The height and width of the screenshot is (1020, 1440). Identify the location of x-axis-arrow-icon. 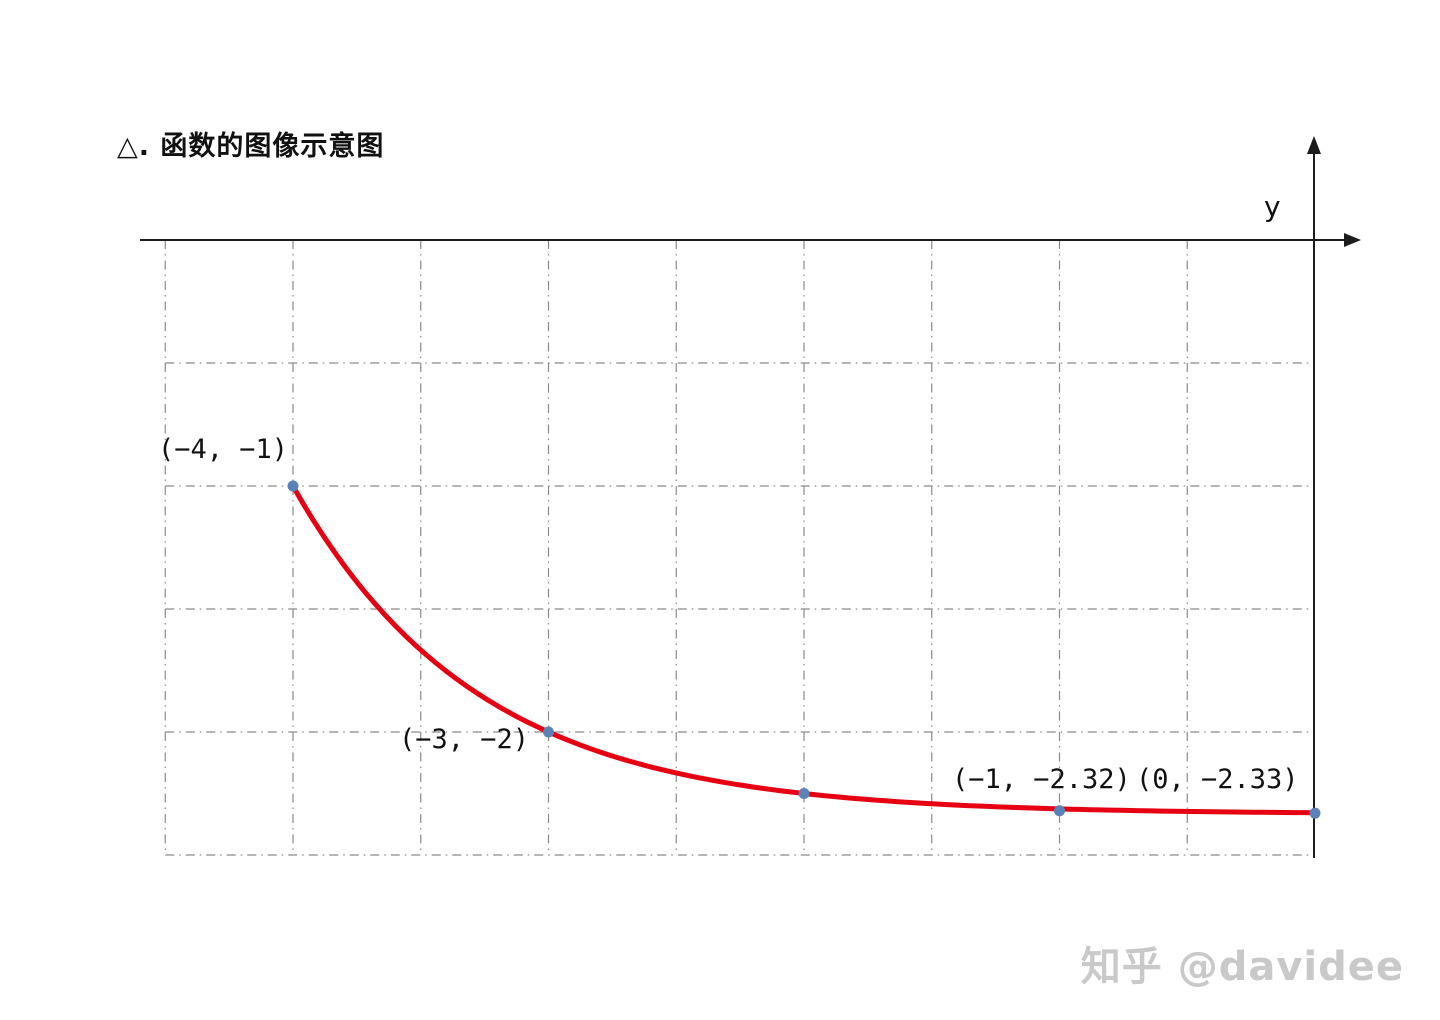
(1352, 240).